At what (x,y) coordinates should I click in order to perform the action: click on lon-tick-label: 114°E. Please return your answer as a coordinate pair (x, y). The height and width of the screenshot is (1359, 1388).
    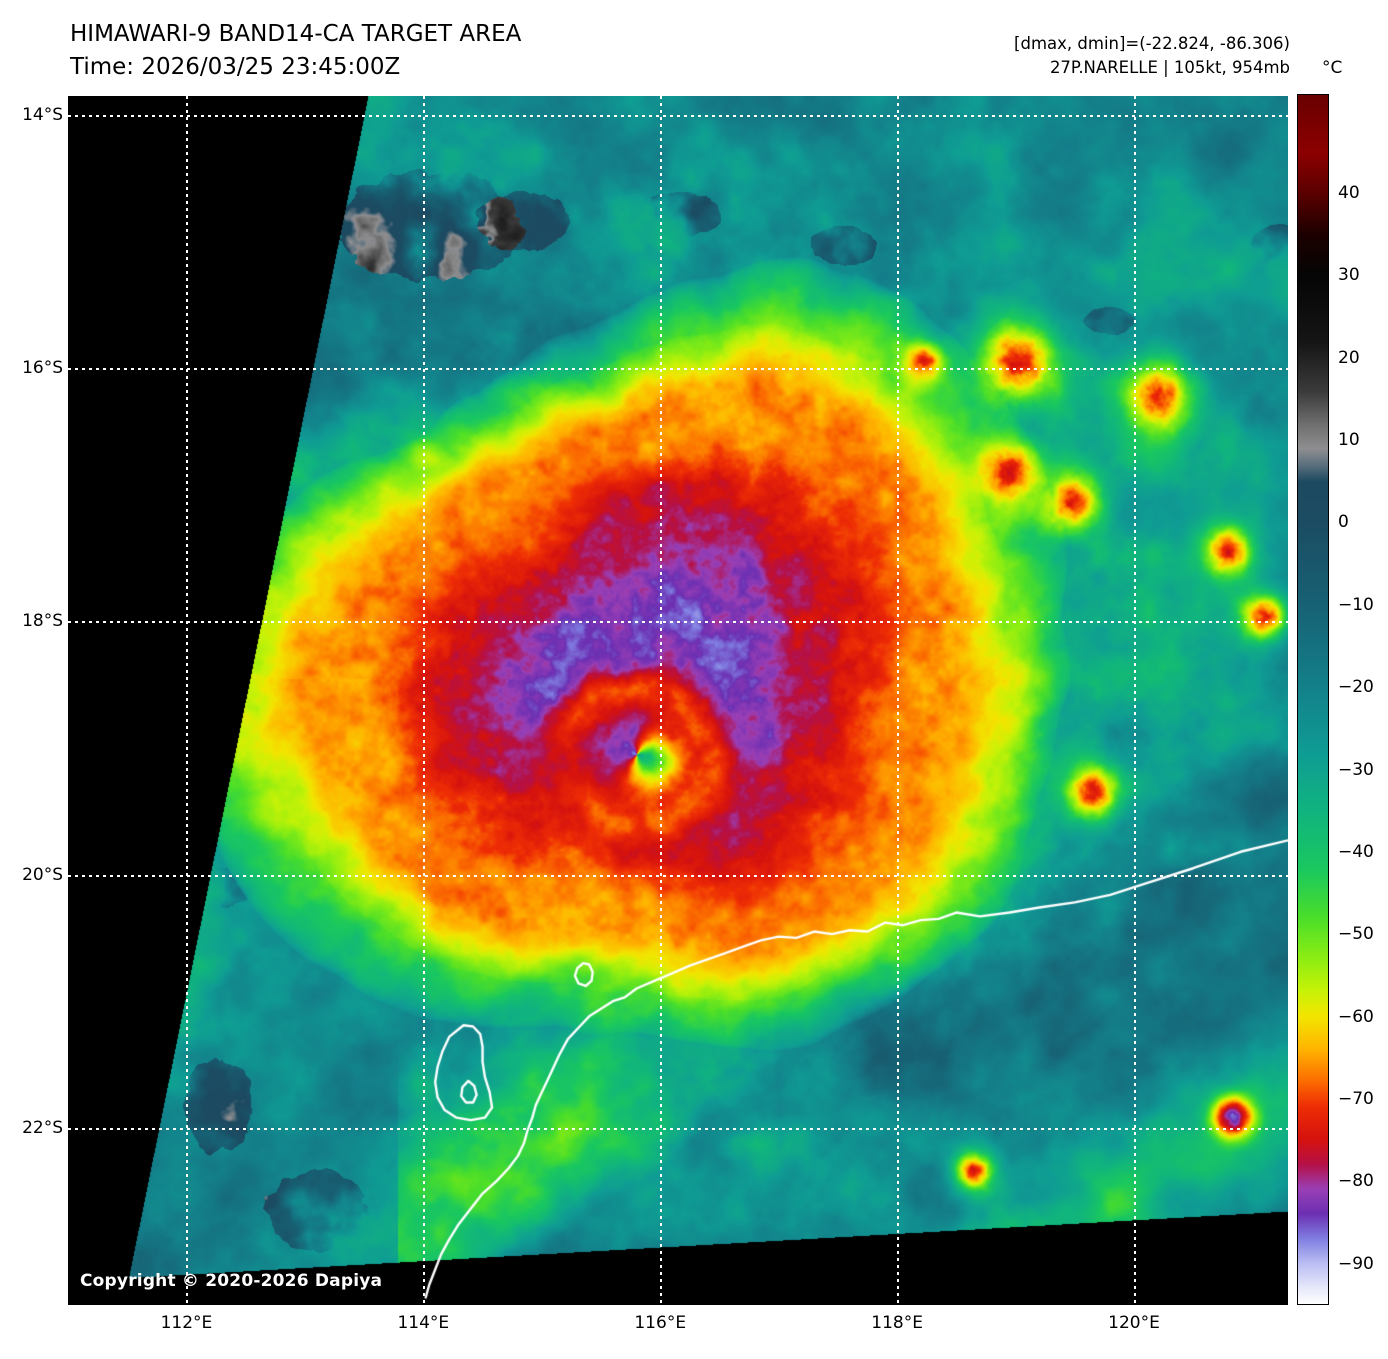
    Looking at the image, I should click on (423, 1323).